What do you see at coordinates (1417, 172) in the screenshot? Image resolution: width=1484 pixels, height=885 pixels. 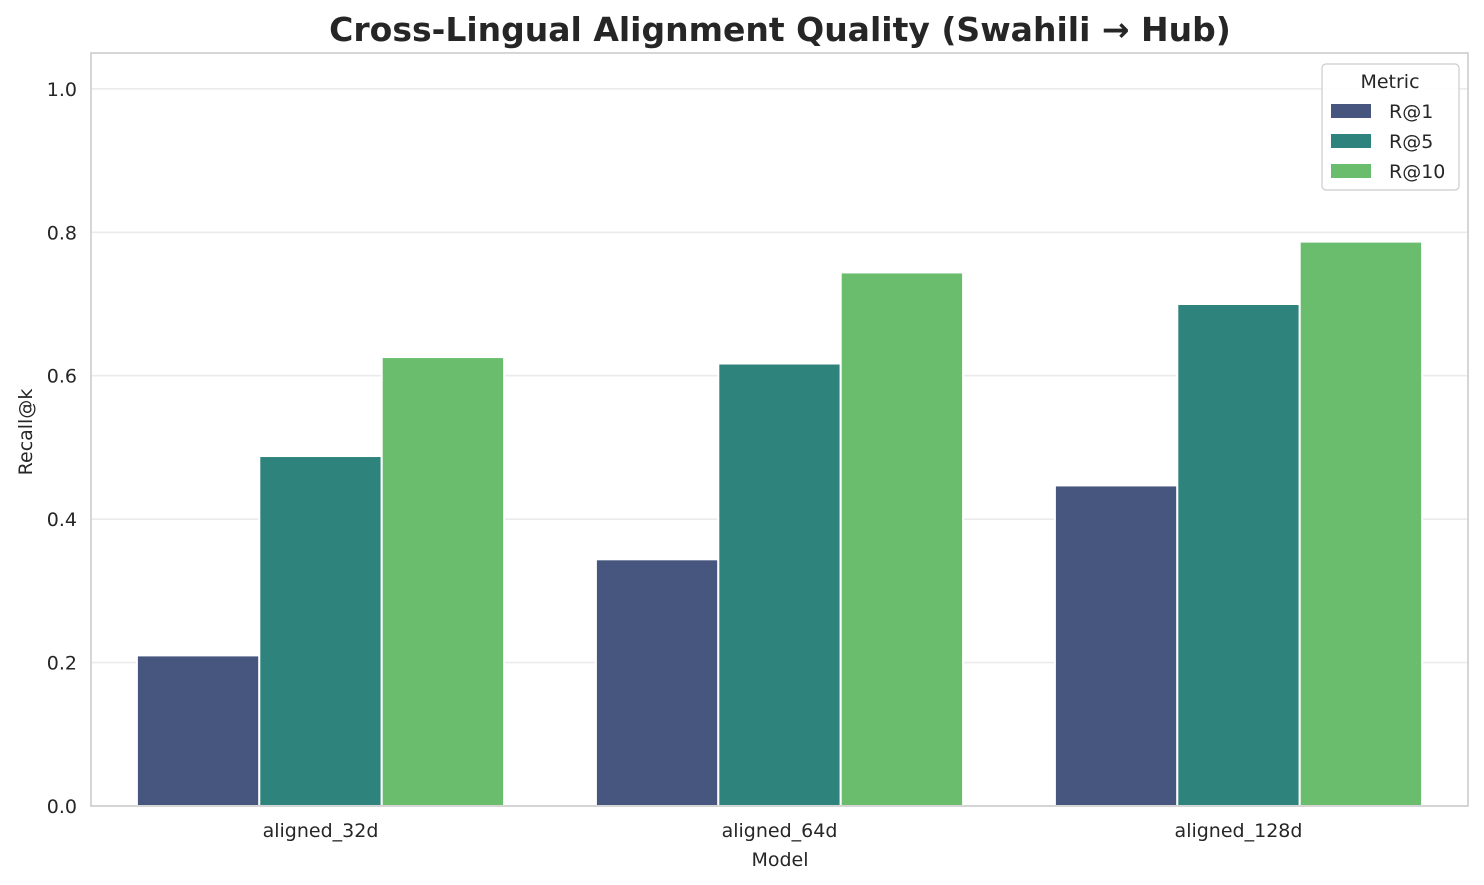 I see `legend-label: R@10` at bounding box center [1417, 172].